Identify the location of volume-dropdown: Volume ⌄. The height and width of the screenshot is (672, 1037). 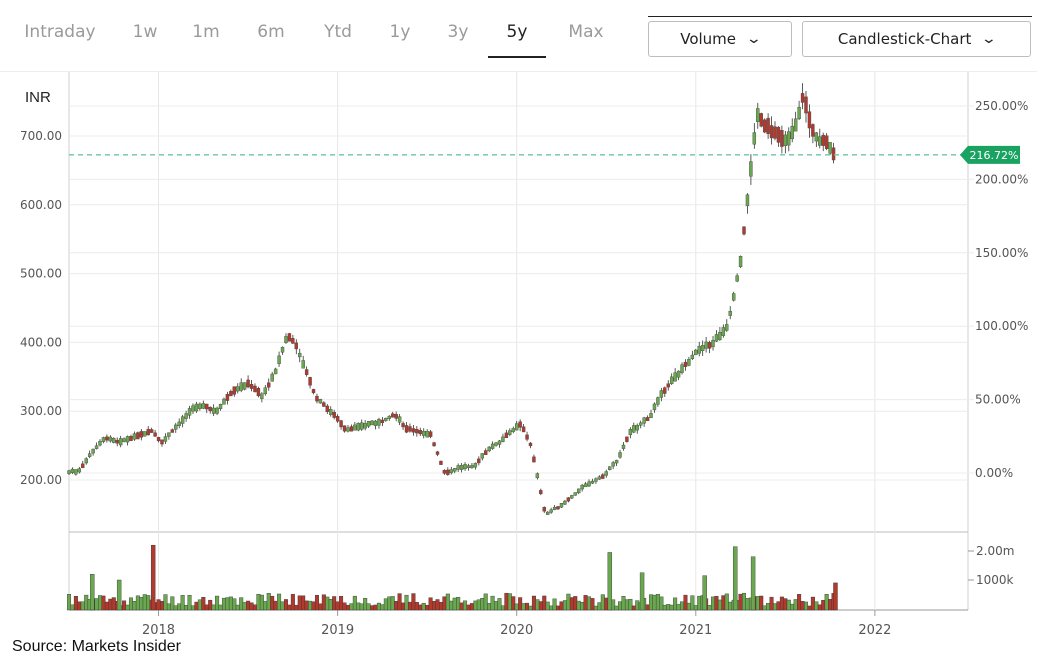
(720, 39).